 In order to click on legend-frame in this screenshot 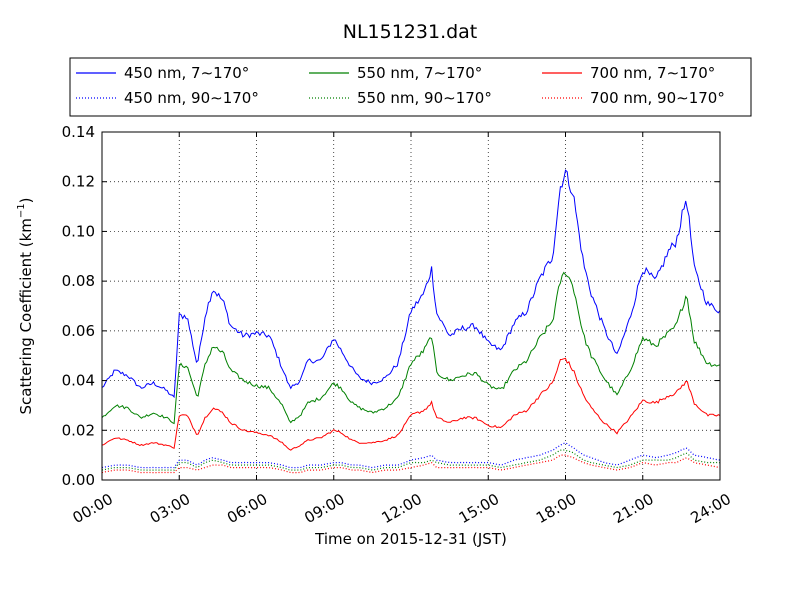, I will do `click(410, 87)`.